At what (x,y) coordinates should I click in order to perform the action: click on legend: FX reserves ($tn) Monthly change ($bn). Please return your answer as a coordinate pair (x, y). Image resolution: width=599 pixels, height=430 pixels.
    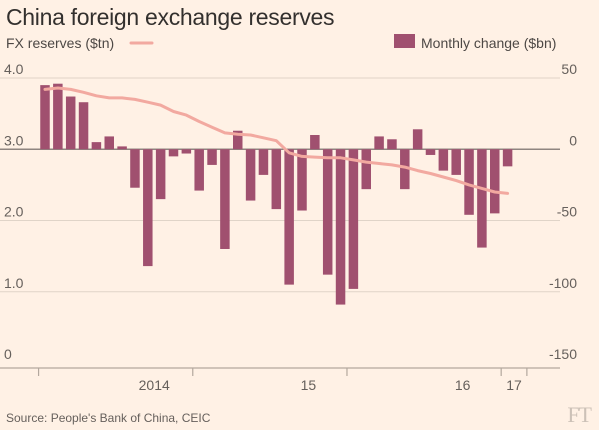
    Looking at the image, I should click on (281, 42).